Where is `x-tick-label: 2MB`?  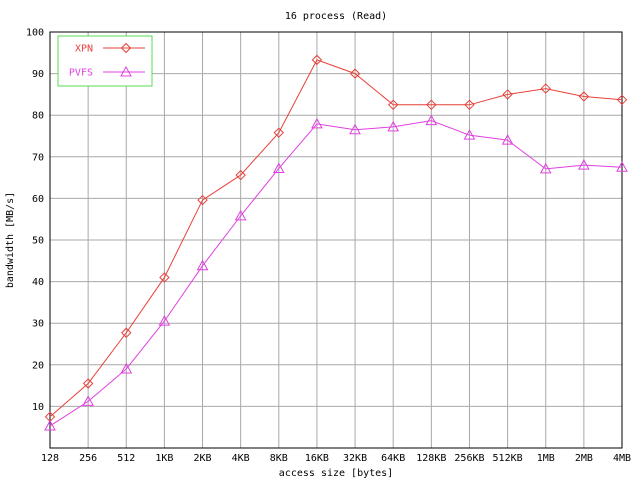 x-tick-label: 2MB is located at coordinates (584, 458).